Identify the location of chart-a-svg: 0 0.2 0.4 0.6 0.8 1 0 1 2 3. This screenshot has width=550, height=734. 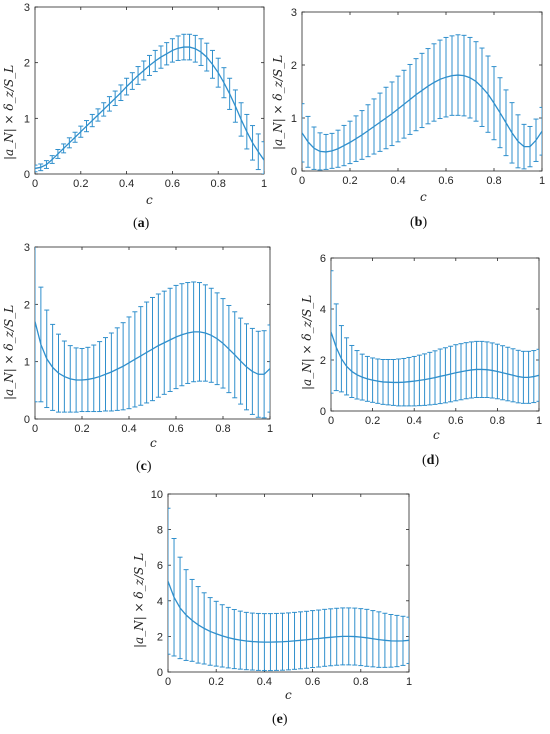
(145, 96).